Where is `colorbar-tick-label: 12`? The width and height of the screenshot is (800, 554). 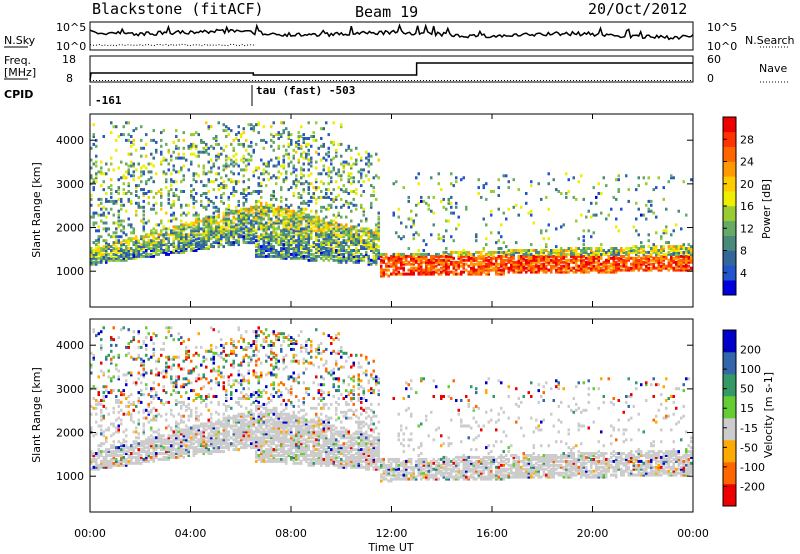
colorbar-tick-label: 12 is located at coordinates (747, 228).